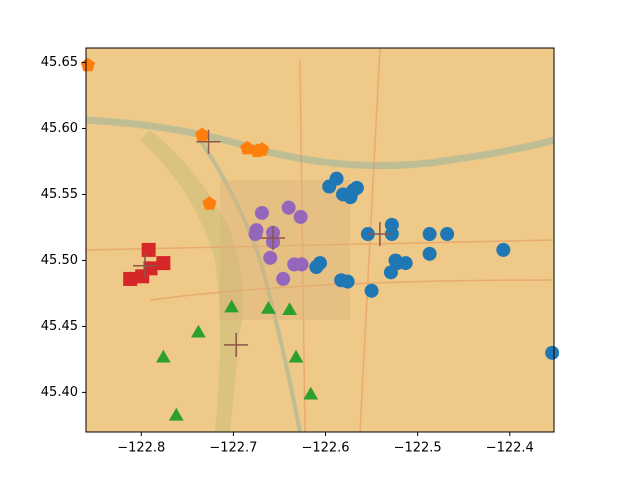  What do you see at coordinates (59, 392) in the screenshot?
I see `y-tick-label: 45.40` at bounding box center [59, 392].